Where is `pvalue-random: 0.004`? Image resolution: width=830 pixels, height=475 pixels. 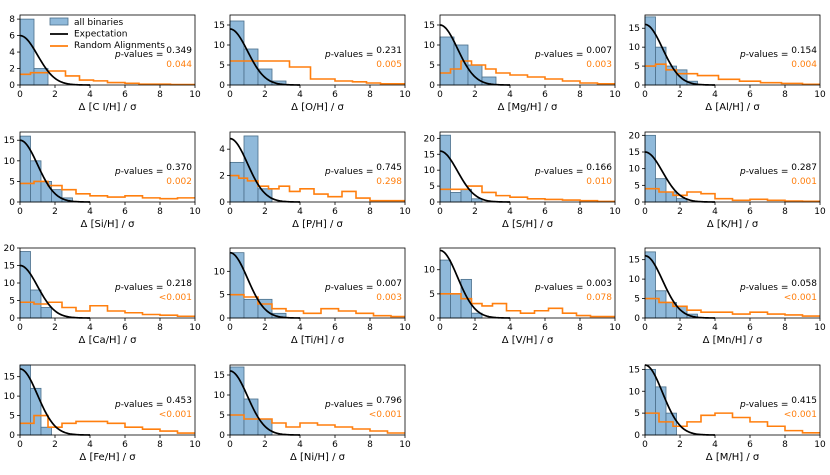
pvalue-random: 0.004 is located at coordinates (804, 65).